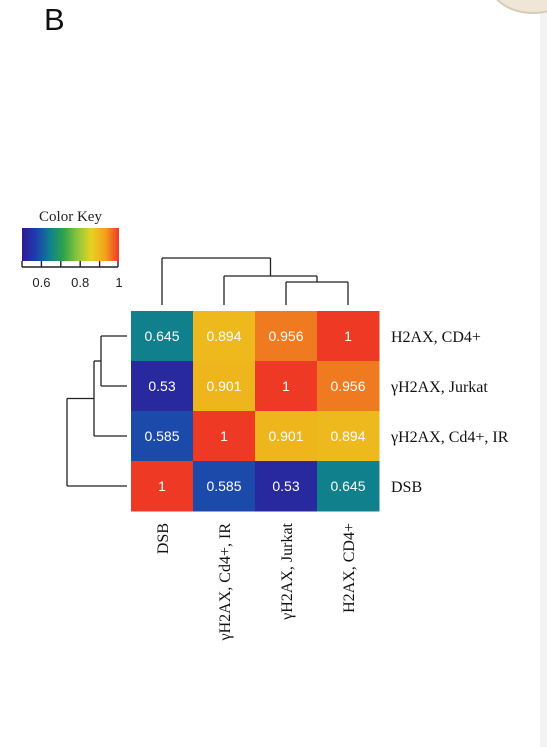 The width and height of the screenshot is (547, 747). Describe the element at coordinates (70, 217) in the screenshot. I see `color-key-title: Color Key` at that location.